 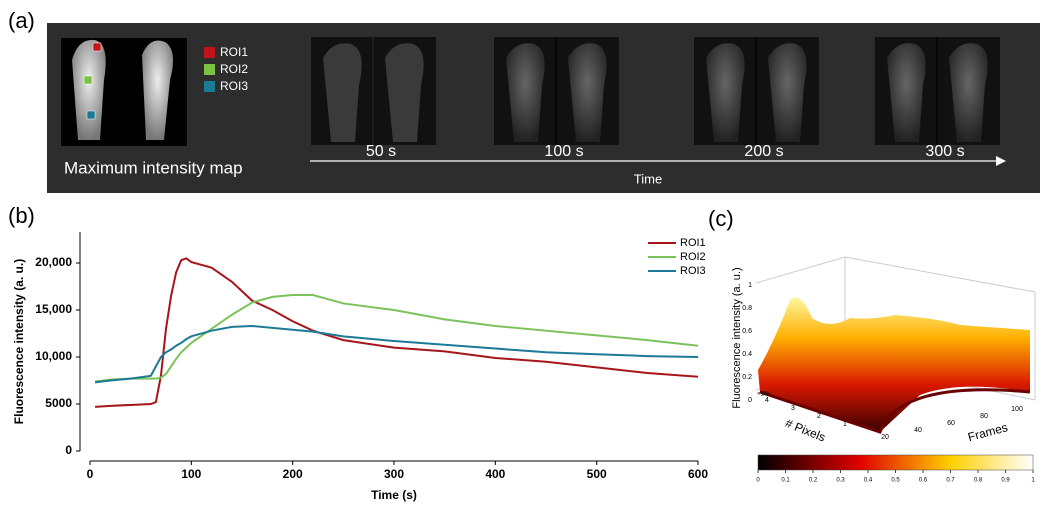 What do you see at coordinates (495, 474) in the screenshot?
I see `x-tick-label: 400` at bounding box center [495, 474].